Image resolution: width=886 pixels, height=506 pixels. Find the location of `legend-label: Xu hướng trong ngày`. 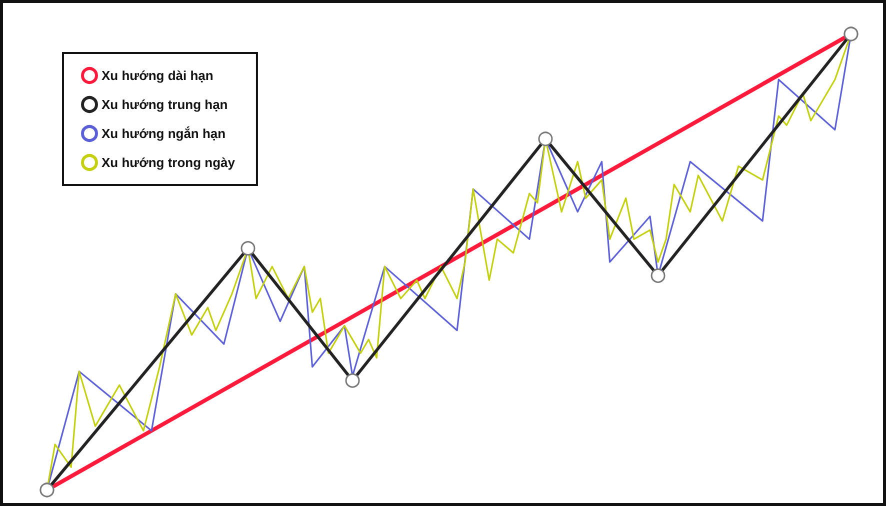

legend-label: Xu hướng trong ngày is located at coordinates (169, 162).